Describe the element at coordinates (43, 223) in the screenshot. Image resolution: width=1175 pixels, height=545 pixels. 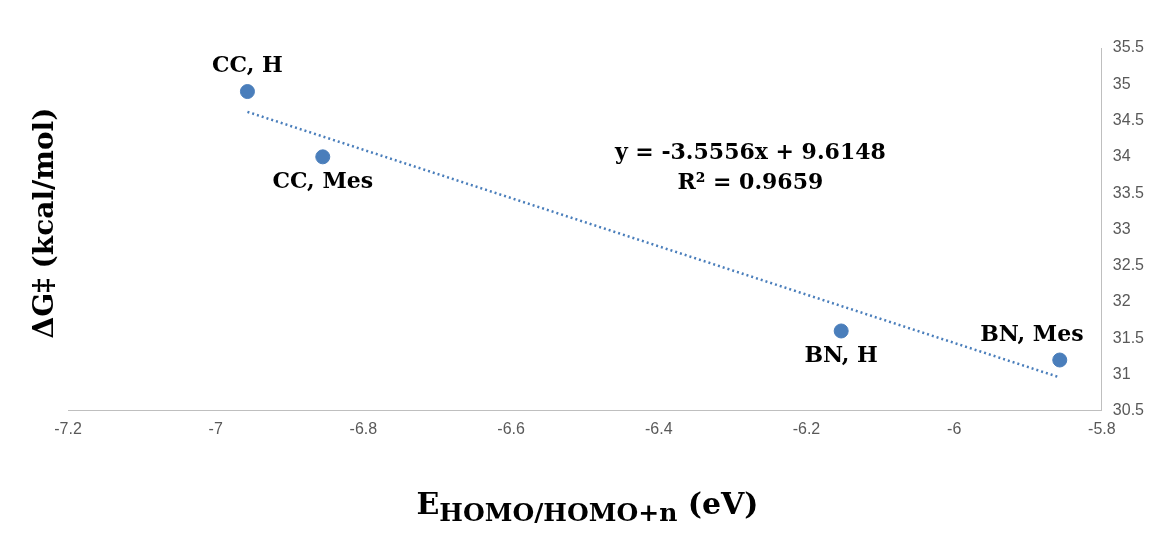
I see `y-axis-title: ΔG‡ (kcal/mol)` at that location.